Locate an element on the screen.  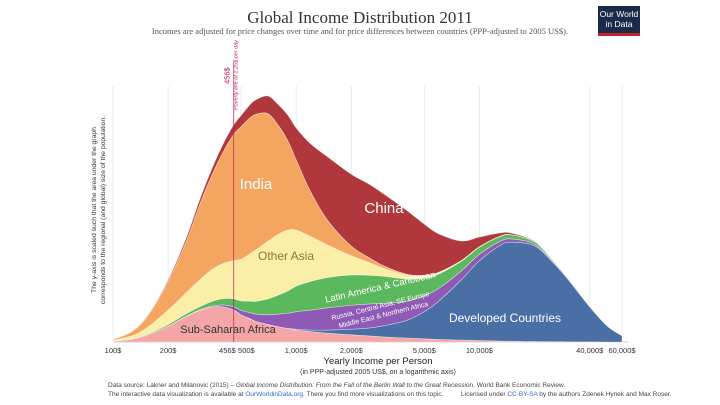
source-suffix: , World Bank Economic Review. is located at coordinates (519, 385).